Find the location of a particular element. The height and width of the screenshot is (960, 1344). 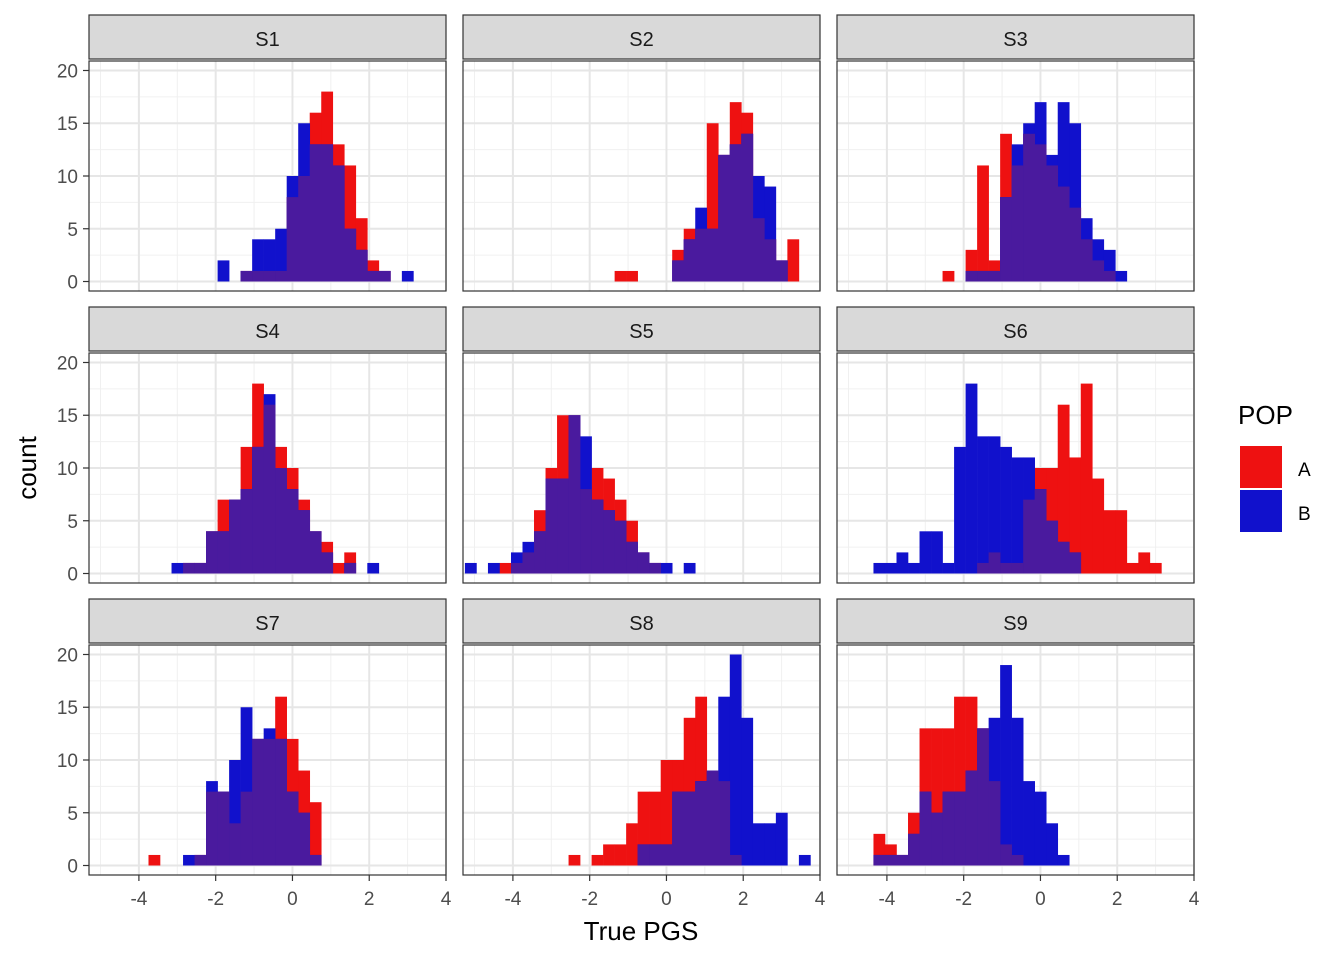

facet-label: S8 is located at coordinates (641, 624).